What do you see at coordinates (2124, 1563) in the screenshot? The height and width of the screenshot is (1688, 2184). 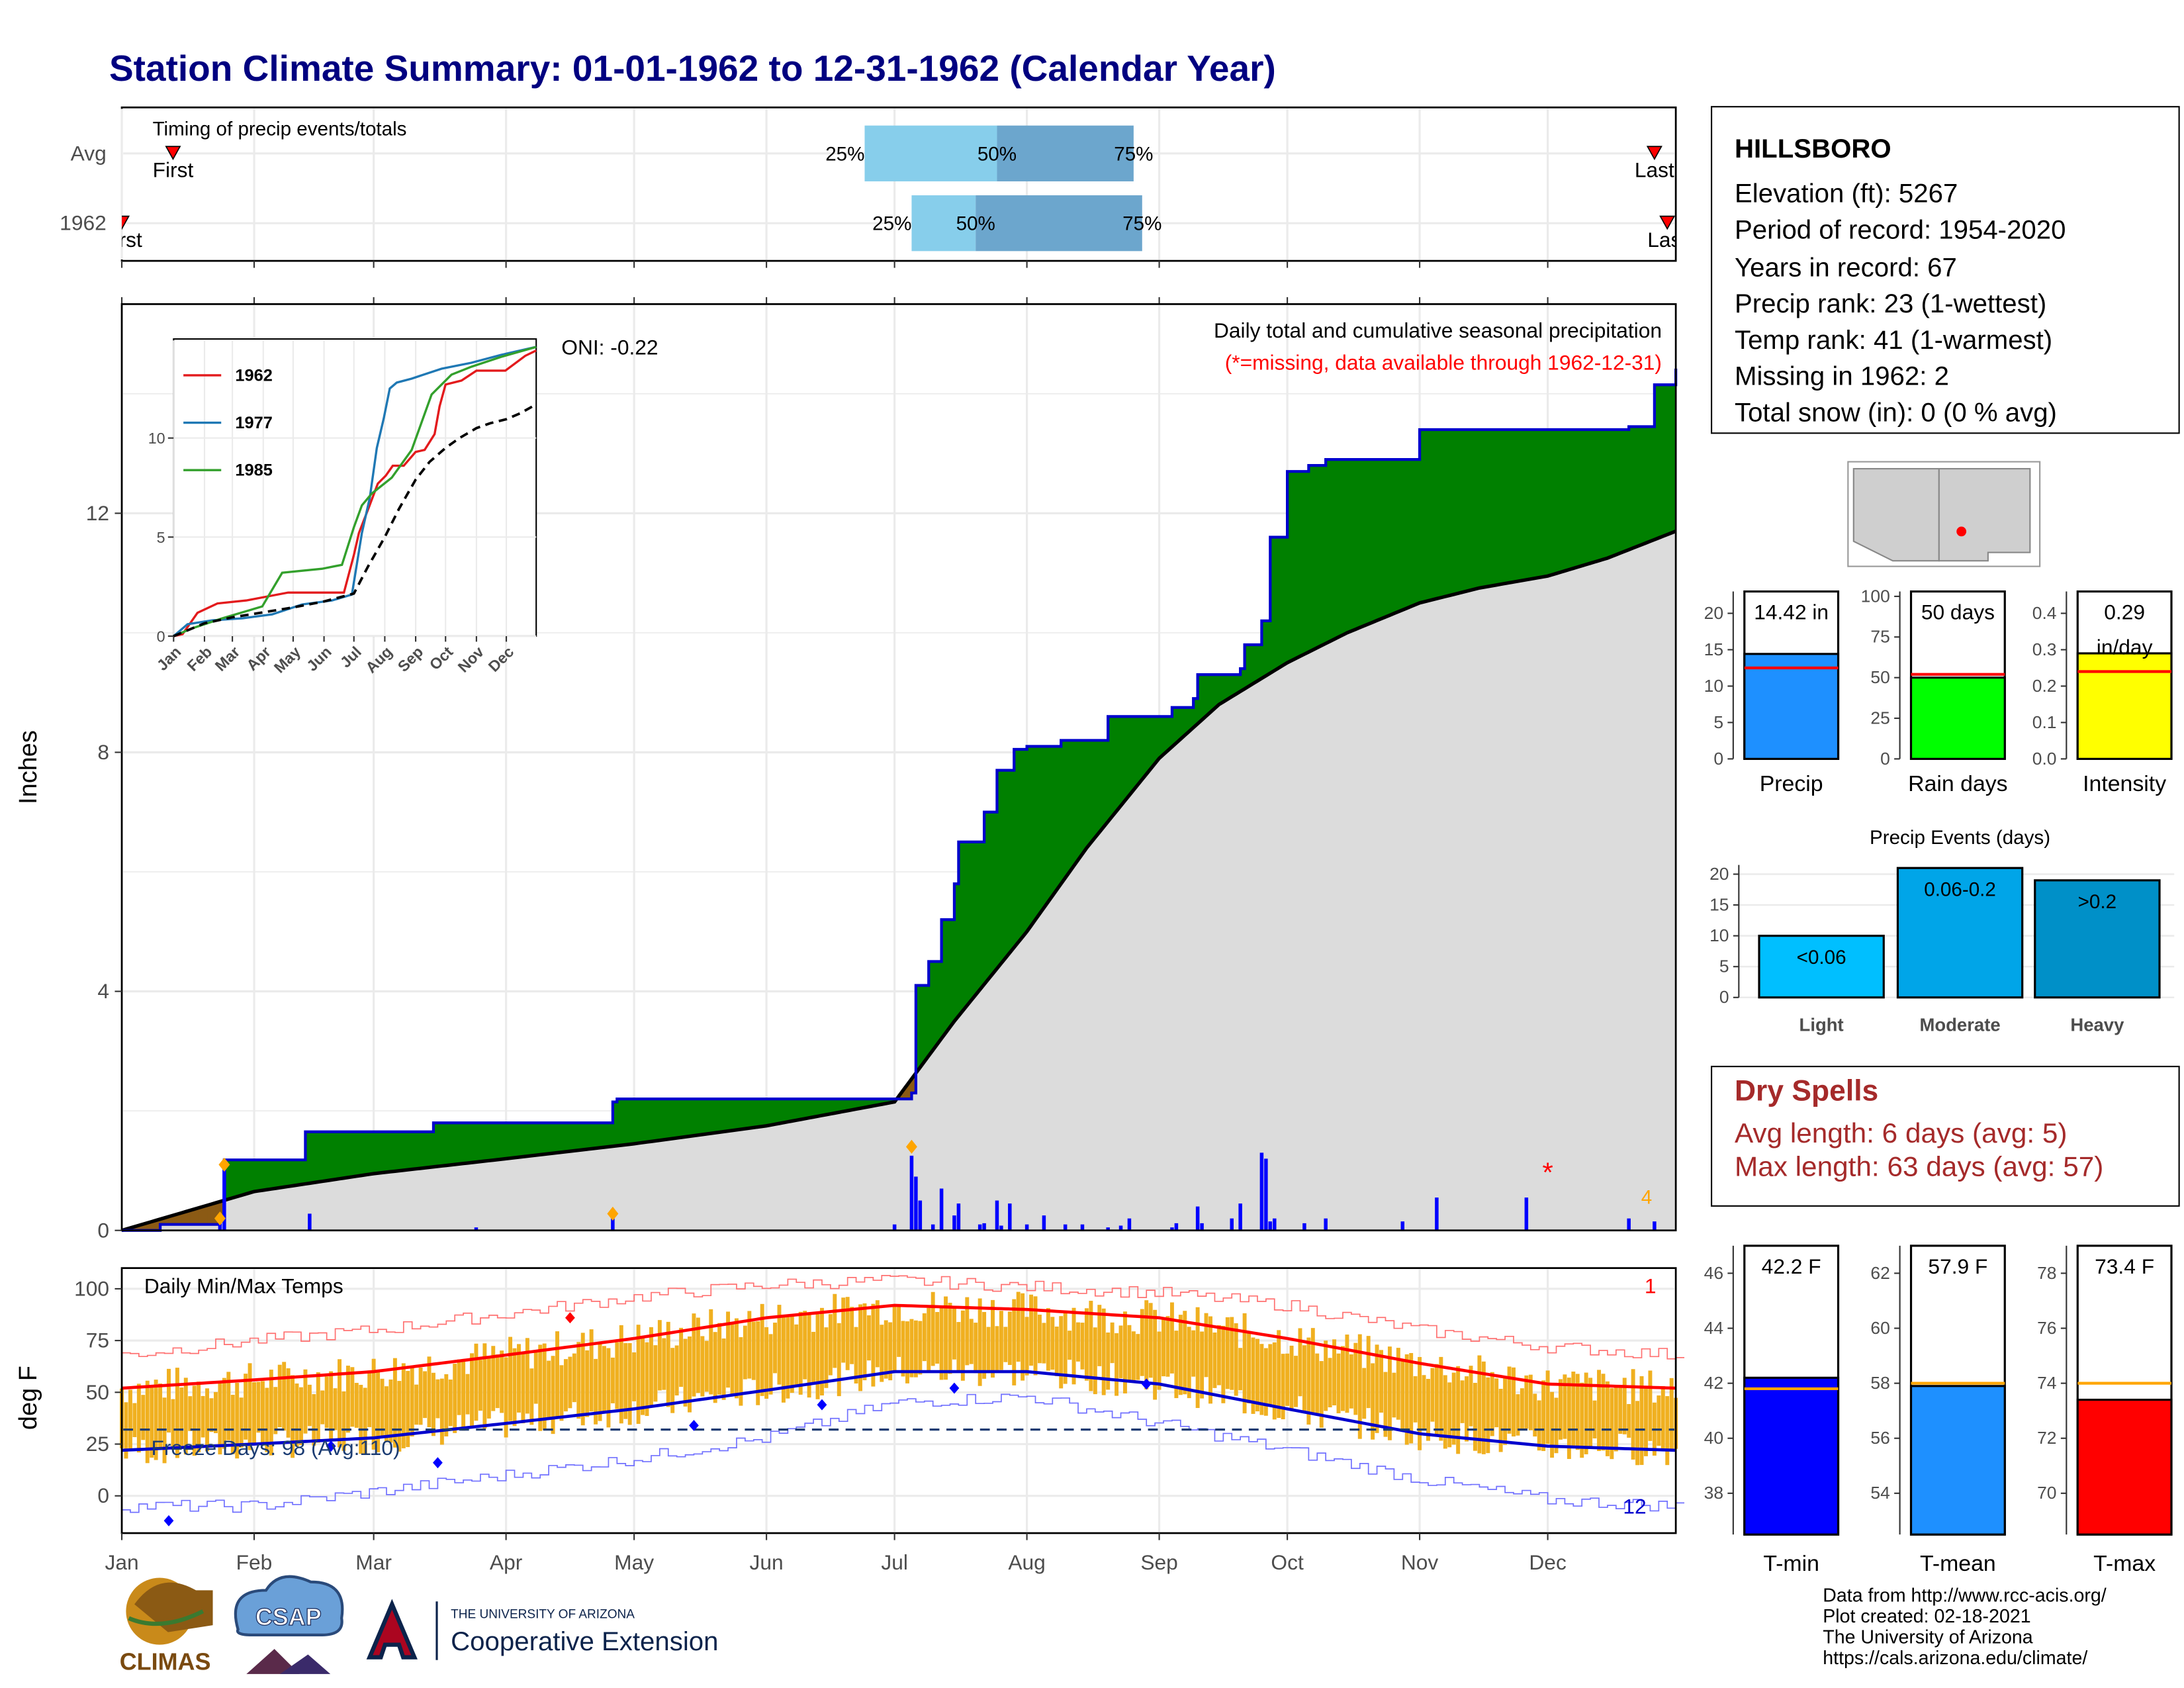 I see `small-bar-name: T-max` at bounding box center [2124, 1563].